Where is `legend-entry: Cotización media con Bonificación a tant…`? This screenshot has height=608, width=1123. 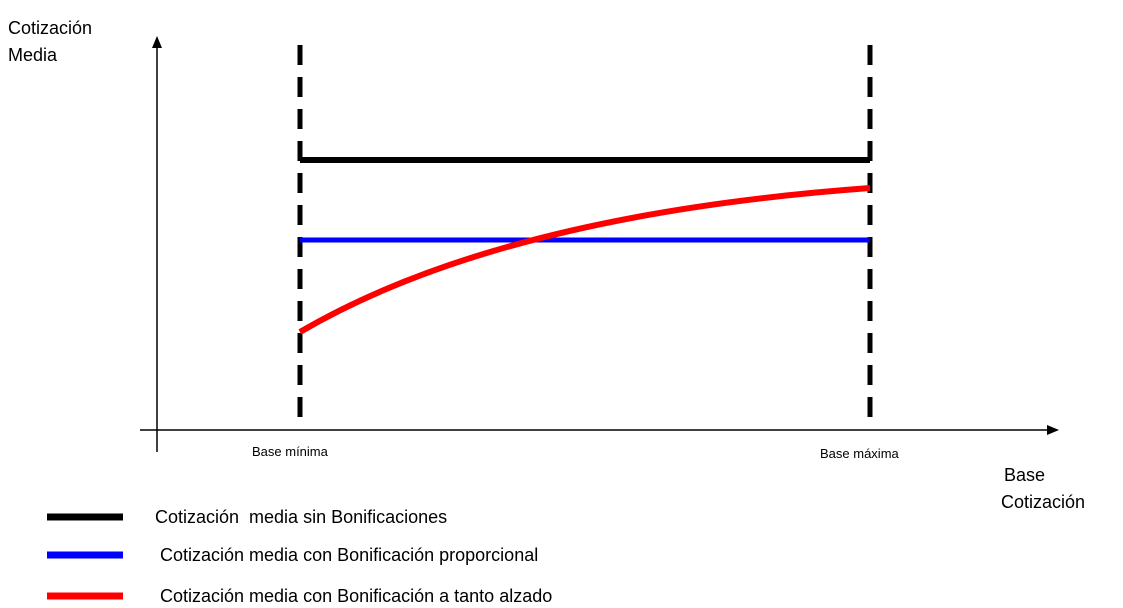 legend-entry: Cotización media con Bonificación a tant… is located at coordinates (356, 596).